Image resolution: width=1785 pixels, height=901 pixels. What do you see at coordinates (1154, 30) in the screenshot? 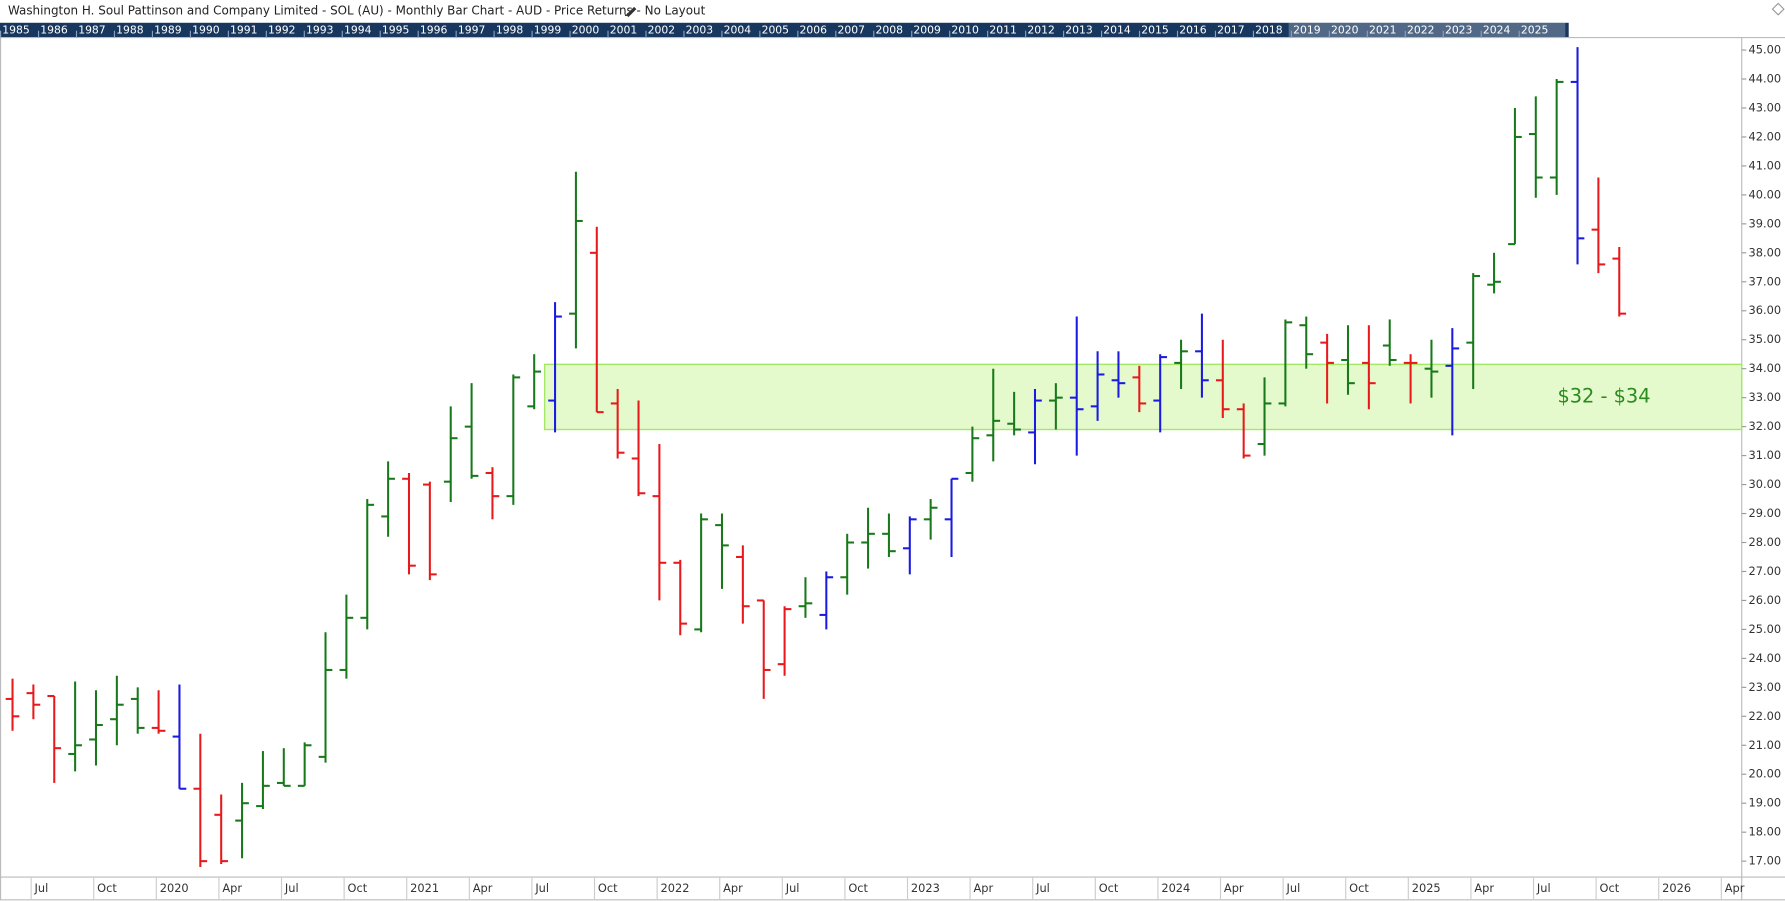
I see `year-label: 2015` at bounding box center [1154, 30].